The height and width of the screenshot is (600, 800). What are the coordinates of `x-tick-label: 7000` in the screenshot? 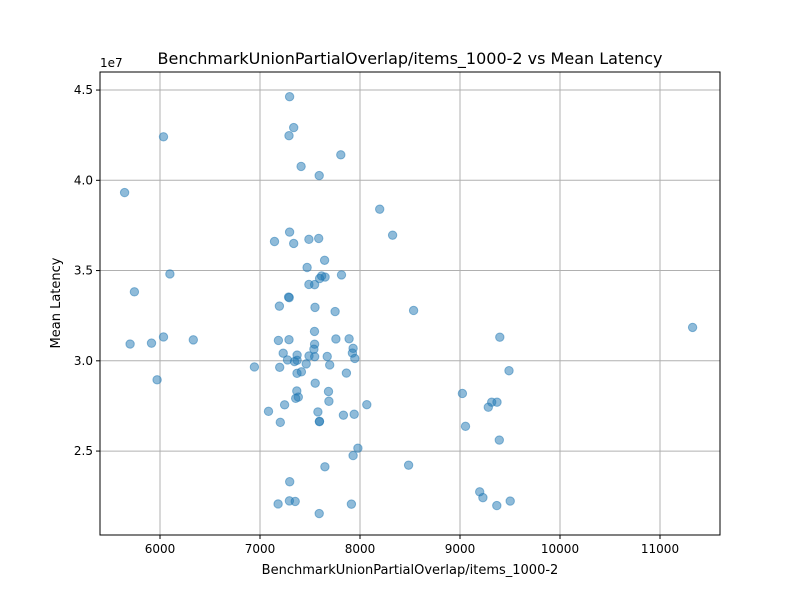 It's located at (260, 549).